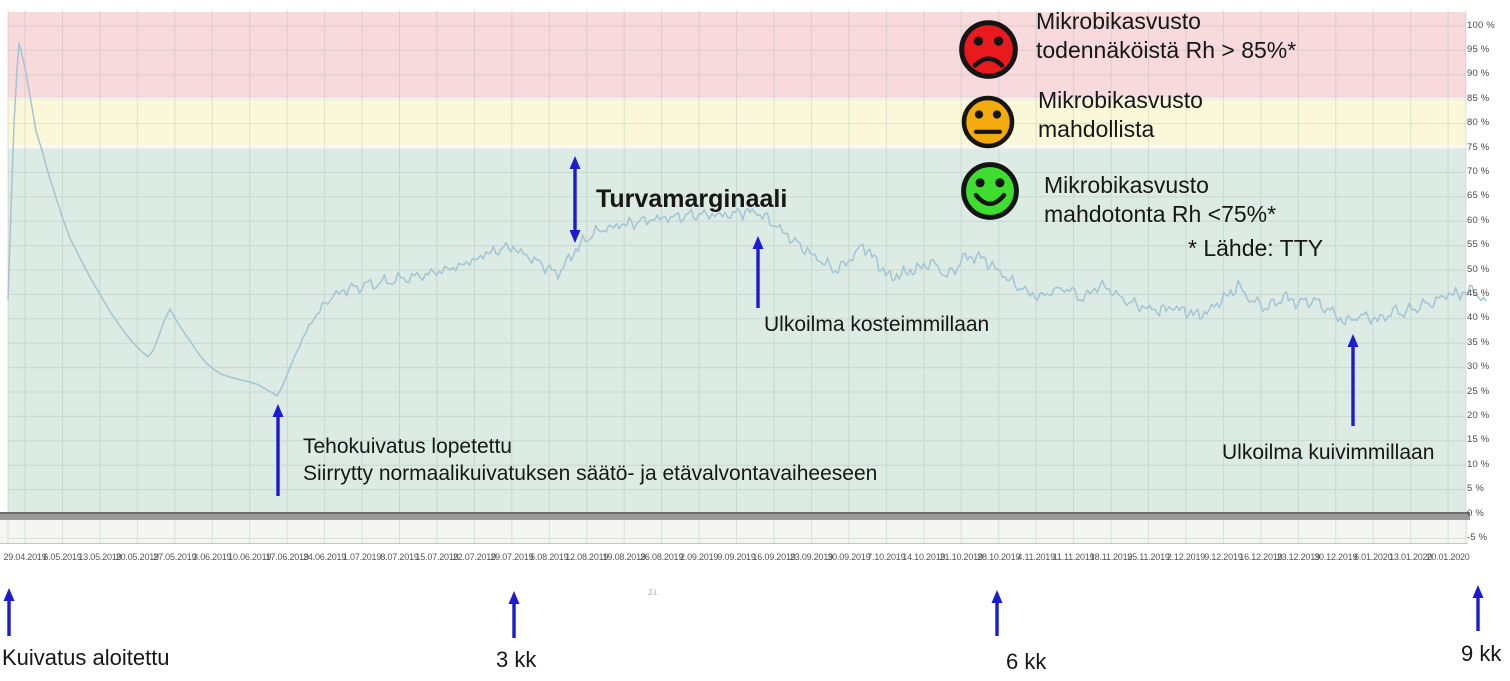 This screenshot has height=681, width=1510. Describe the element at coordinates (437, 557) in the screenshot. I see `x-tick-label: 15.07.2019` at that location.